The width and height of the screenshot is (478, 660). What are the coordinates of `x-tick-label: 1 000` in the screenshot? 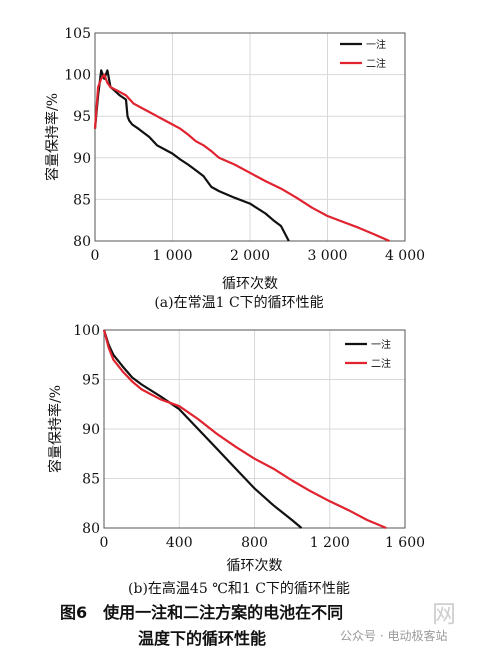 It's located at (172, 256).